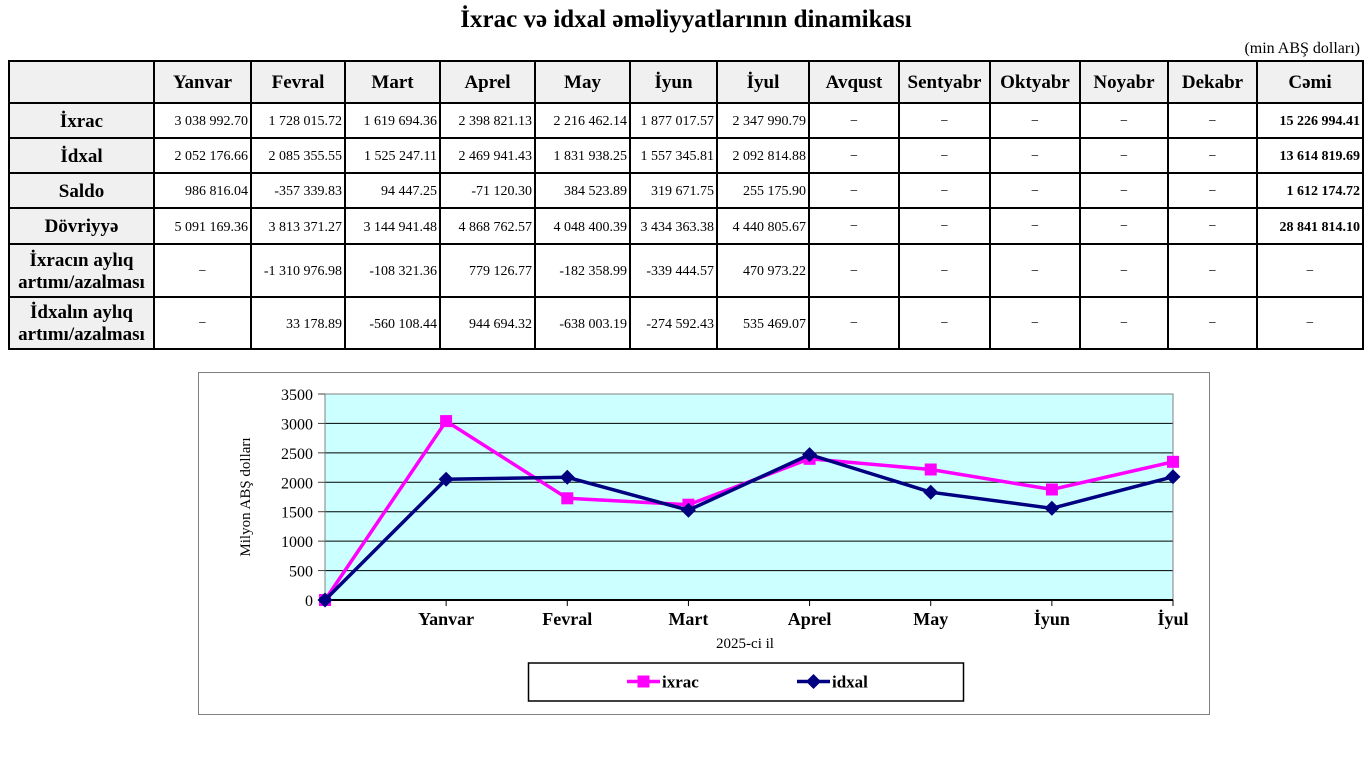 This screenshot has width=1372, height=771. Describe the element at coordinates (301, 572) in the screenshot. I see `svg-text: 500` at that location.